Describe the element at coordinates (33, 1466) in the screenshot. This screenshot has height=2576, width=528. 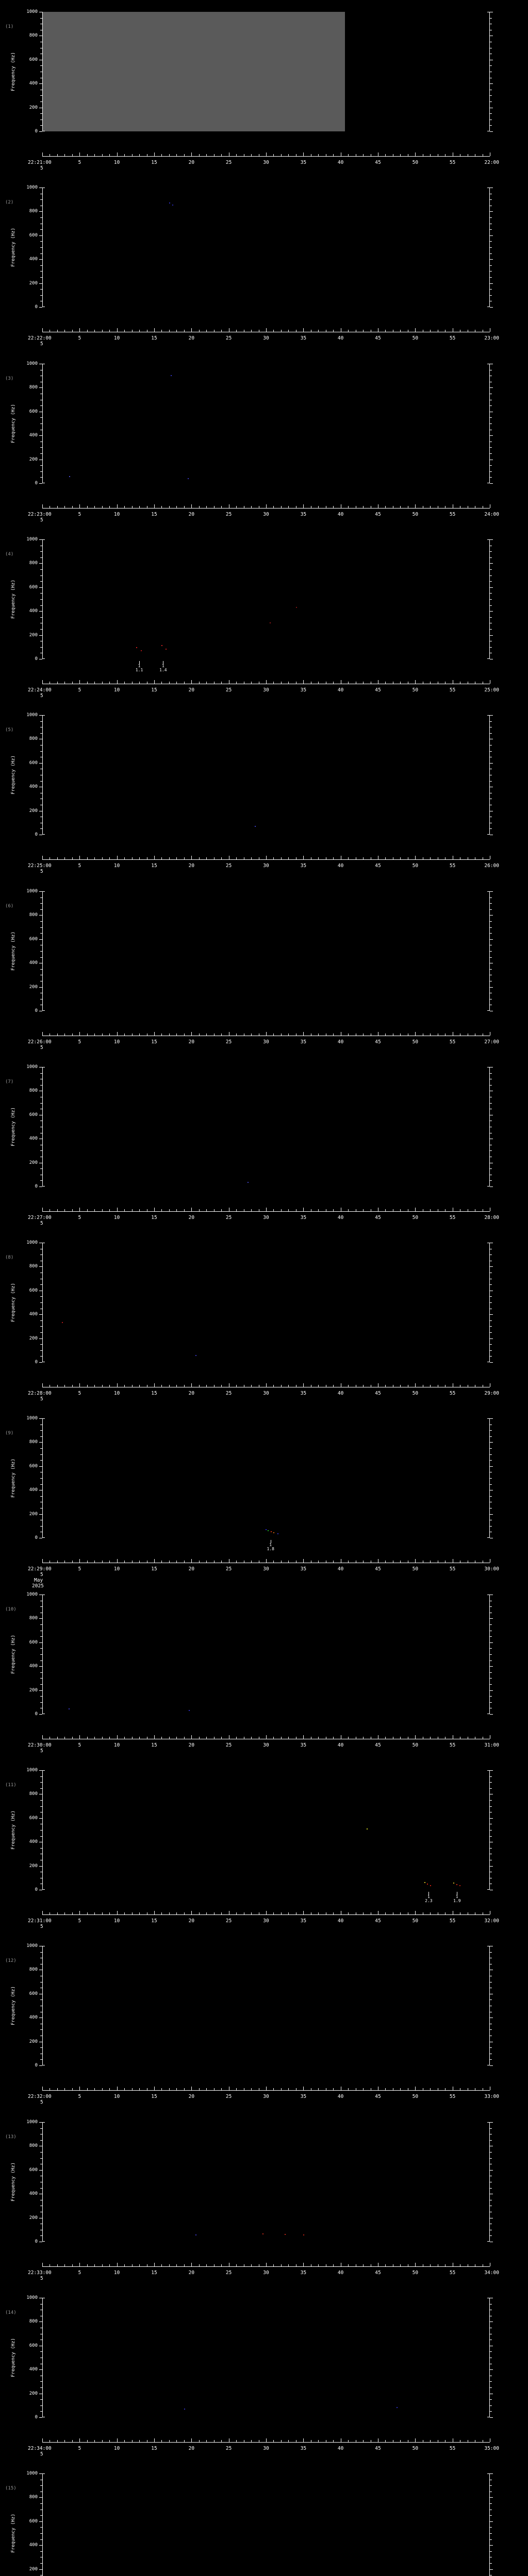
I see `y-axis-tick-label: 600` at that location.